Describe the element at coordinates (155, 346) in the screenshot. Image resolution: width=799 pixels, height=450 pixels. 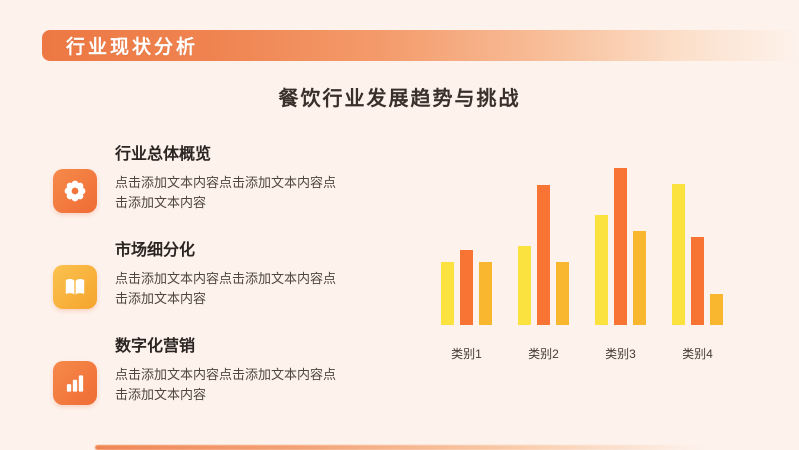
I see `feature-title: 数字化营销` at that location.